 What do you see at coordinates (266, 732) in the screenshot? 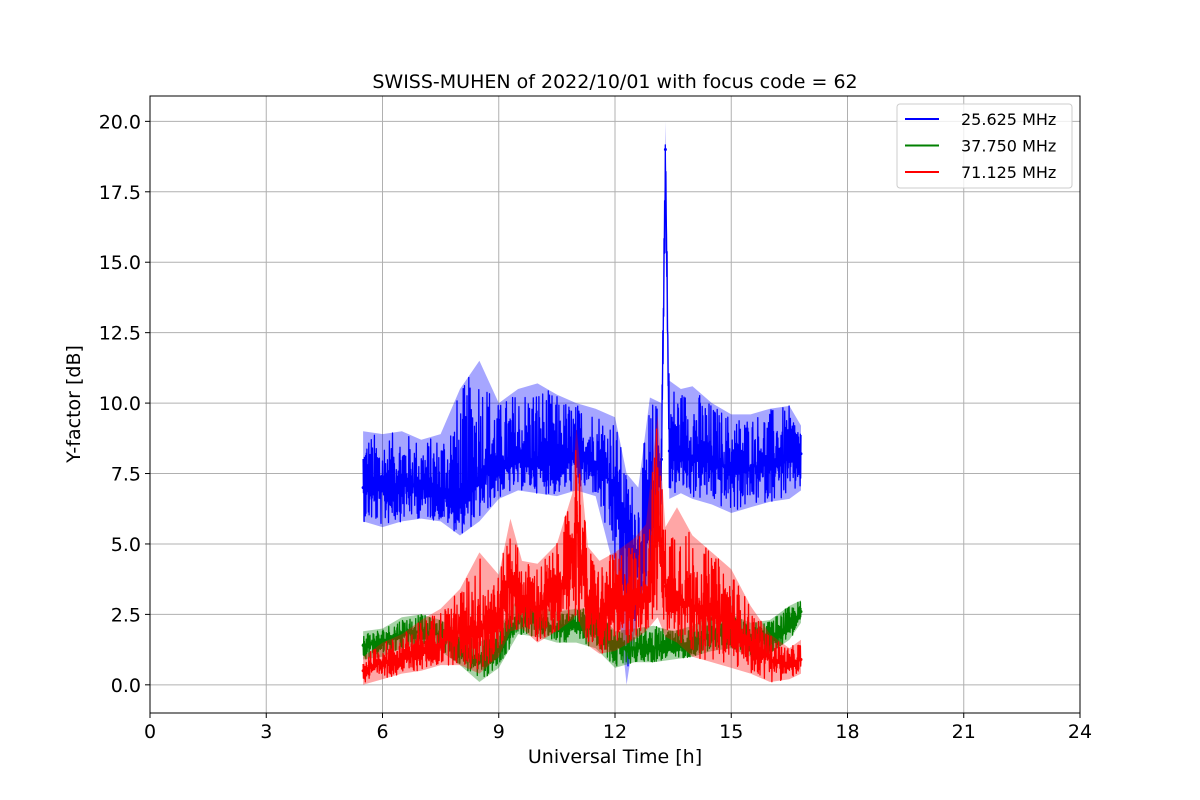
I see `x-tick-label: 3` at bounding box center [266, 732].